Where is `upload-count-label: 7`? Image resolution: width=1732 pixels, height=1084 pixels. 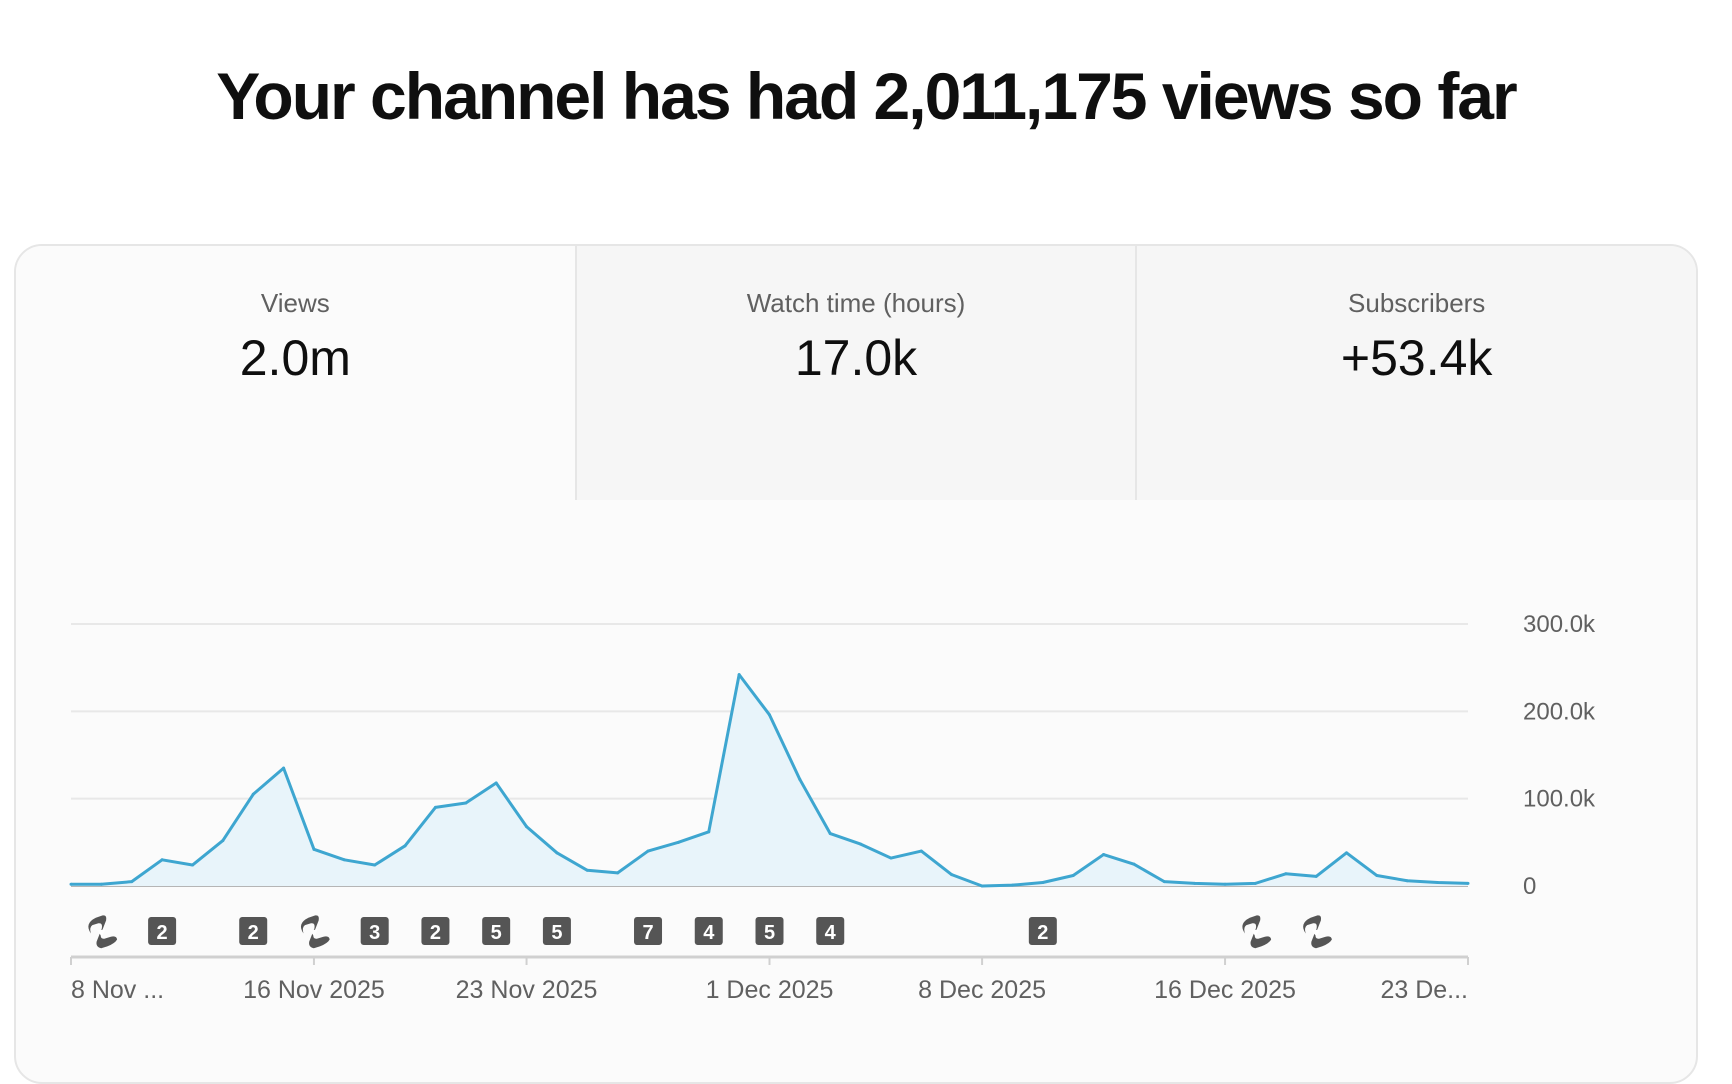 upload-count-label: 7 is located at coordinates (647, 933).